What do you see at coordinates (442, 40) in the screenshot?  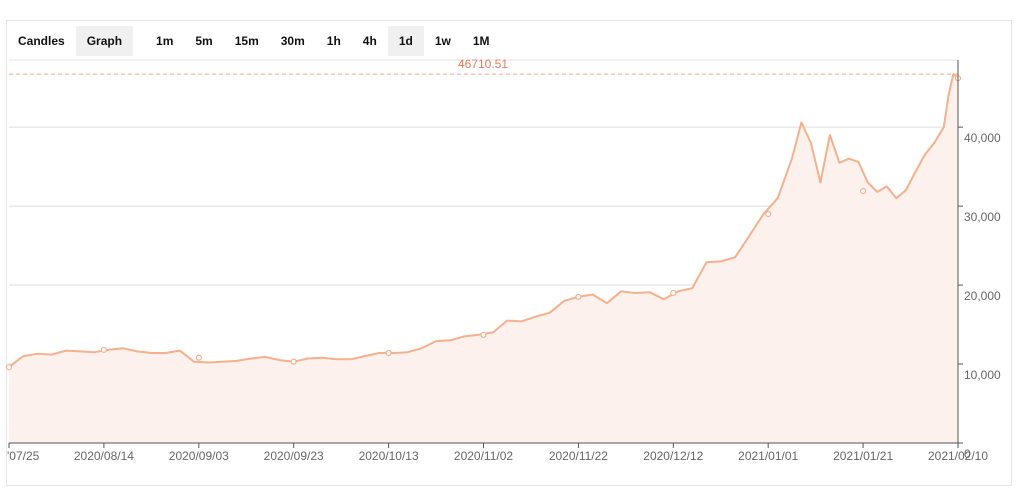 I see `interval-1w-button: 1w` at bounding box center [442, 40].